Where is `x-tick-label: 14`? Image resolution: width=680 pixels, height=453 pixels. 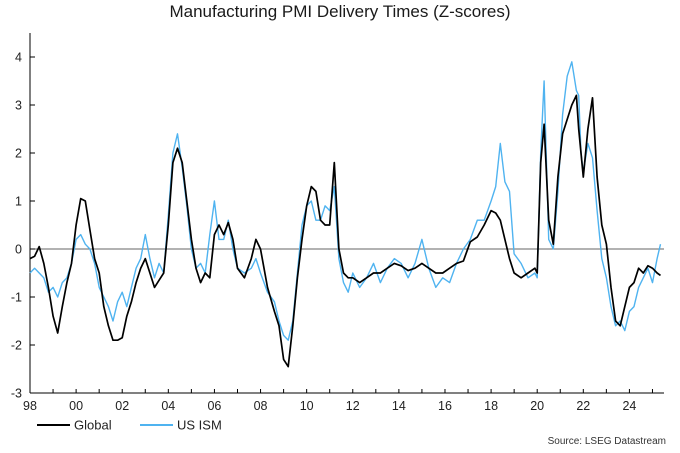 x-tick-label: 14 is located at coordinates (399, 406).